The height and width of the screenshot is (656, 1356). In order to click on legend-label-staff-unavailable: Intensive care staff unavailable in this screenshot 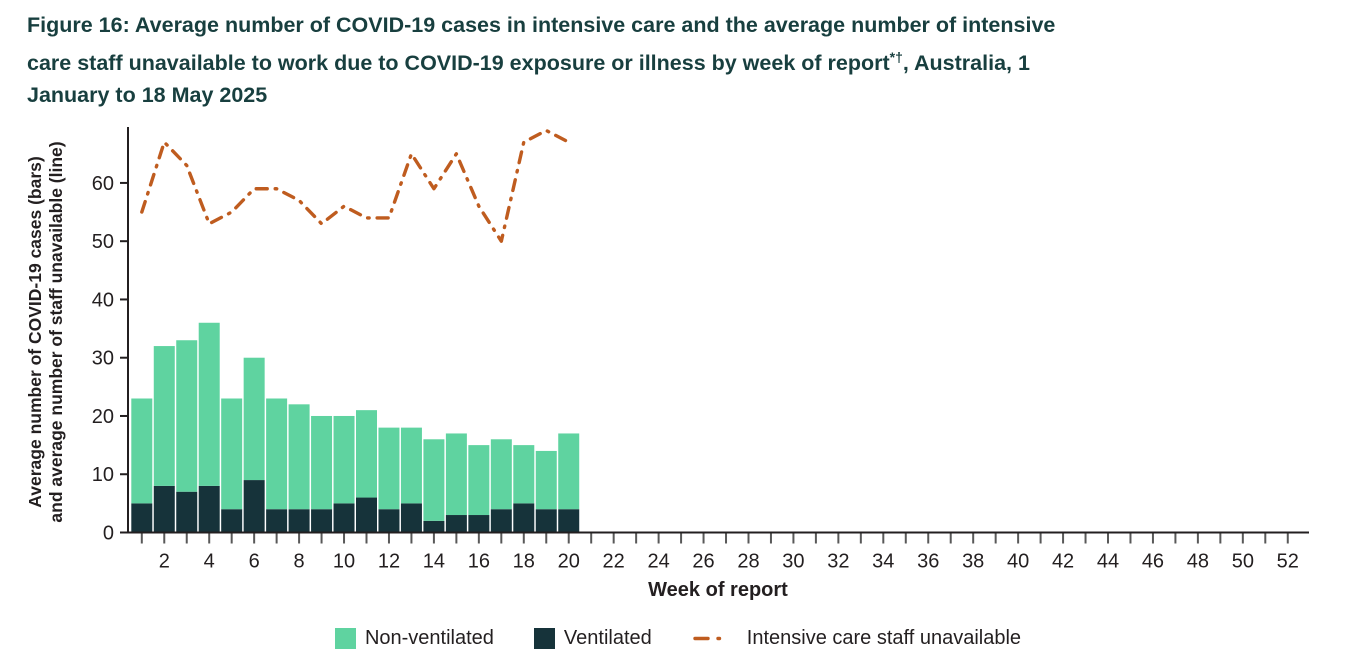, I will do `click(884, 638)`.